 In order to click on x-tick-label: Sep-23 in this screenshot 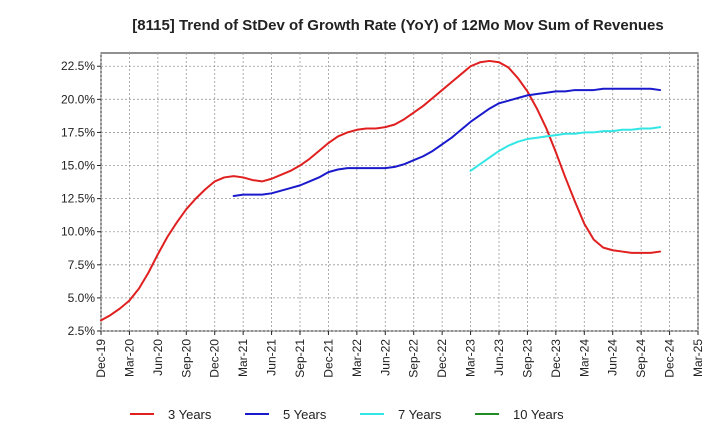, I will do `click(527, 358)`.